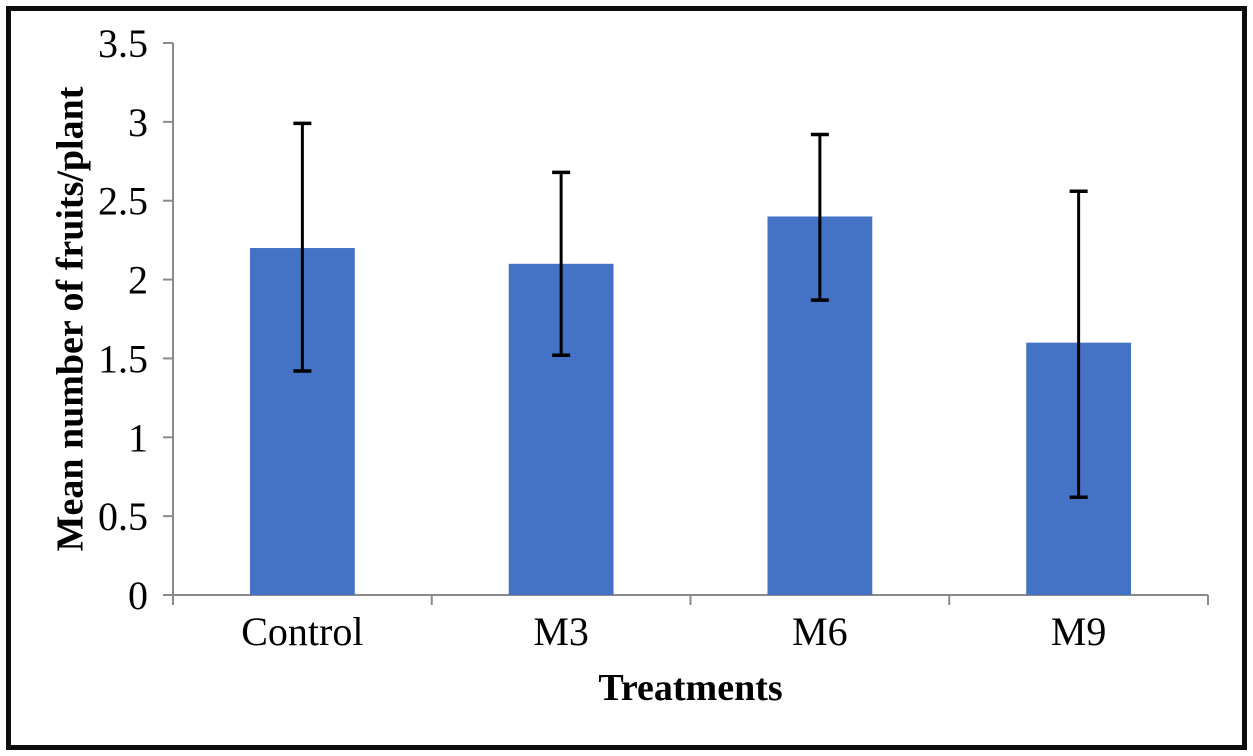  I want to click on y-tick-label: 3.5, so click(123, 43).